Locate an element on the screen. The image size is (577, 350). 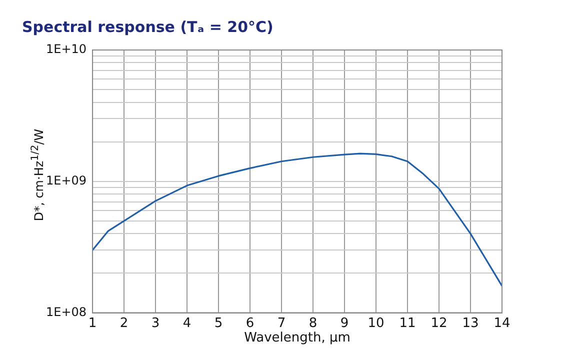
chart-title: Spectral response (Tₐ = 20°C) is located at coordinates (148, 27).